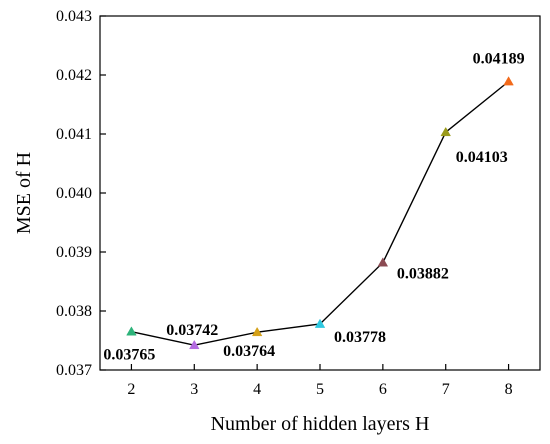 This screenshot has height=444, width=550. Describe the element at coordinates (499, 58) in the screenshot. I see `data-label-8: 0.04189` at that location.